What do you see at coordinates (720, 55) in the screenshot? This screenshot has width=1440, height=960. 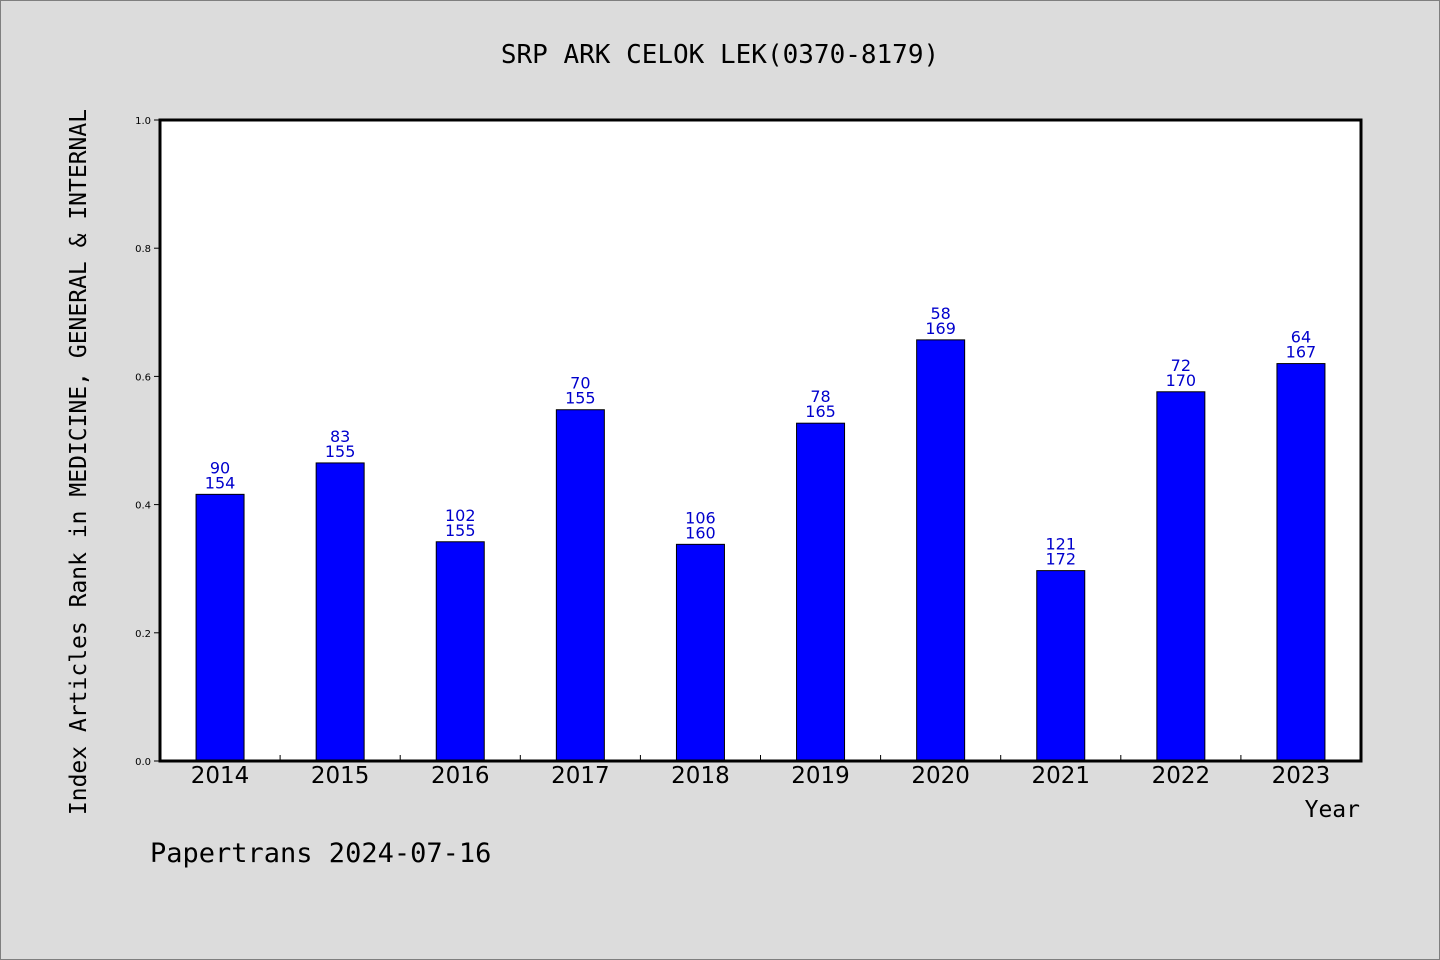 I see `chart-title: SRP ARK CELOK LEK(0370-8179)` at bounding box center [720, 55].